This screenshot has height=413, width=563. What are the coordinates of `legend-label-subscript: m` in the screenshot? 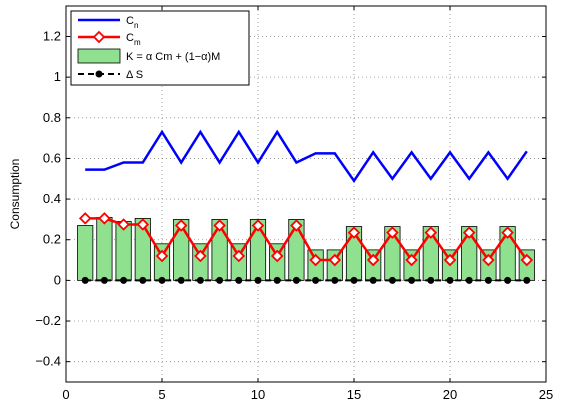 It's located at (137, 42).